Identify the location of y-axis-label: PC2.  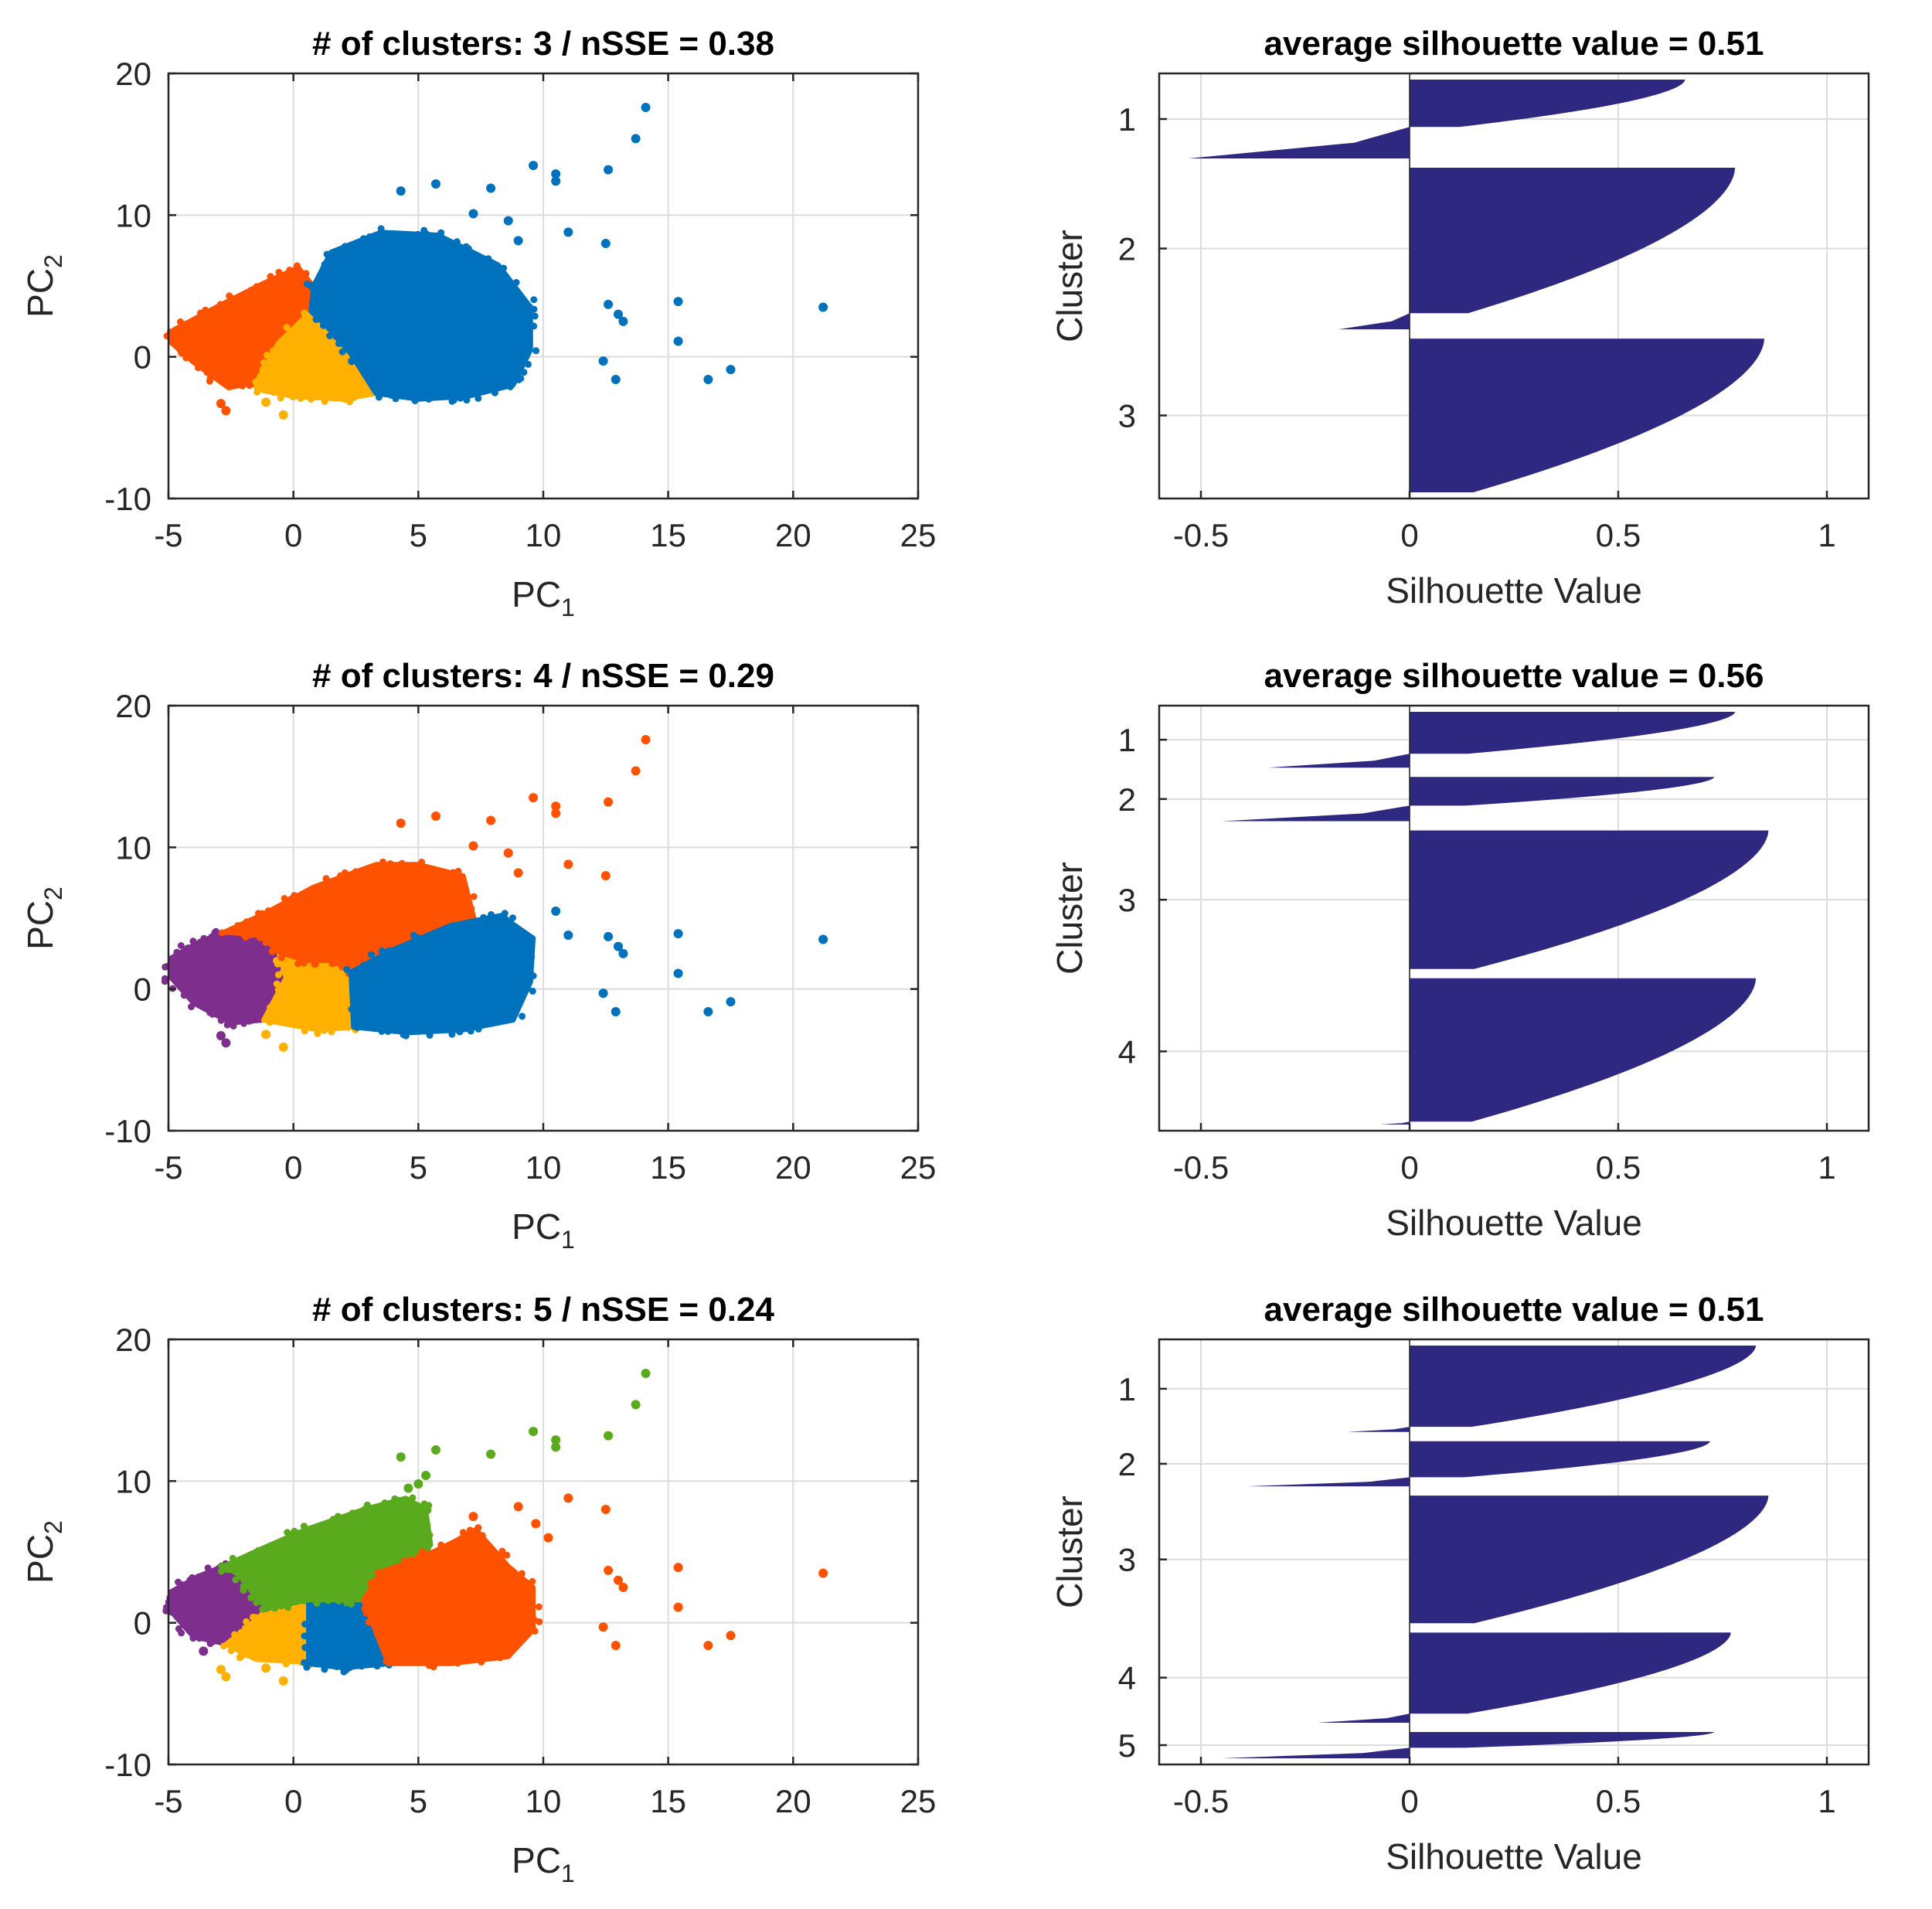
(43, 286).